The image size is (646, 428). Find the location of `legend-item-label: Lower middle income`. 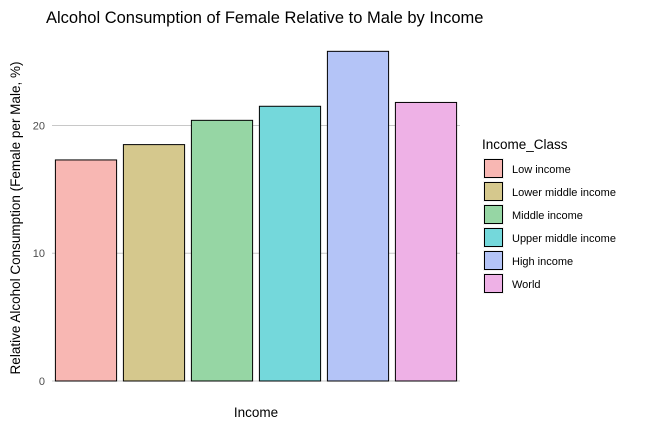

legend-item-label: Lower middle income is located at coordinates (564, 193).